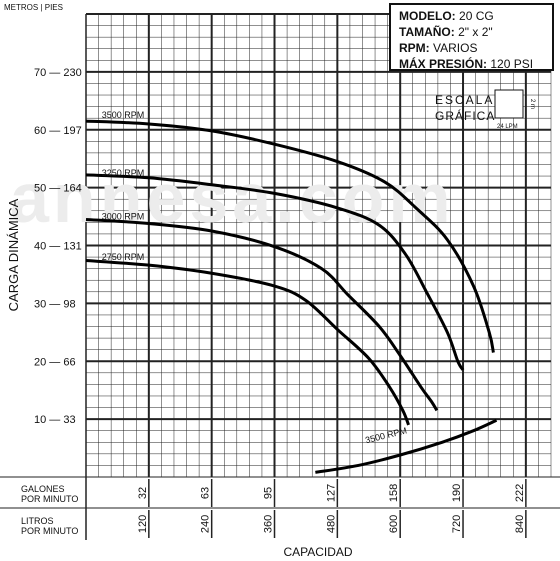  What do you see at coordinates (394, 493) in the screenshot?
I see `x-tick-label: 158` at bounding box center [394, 493].